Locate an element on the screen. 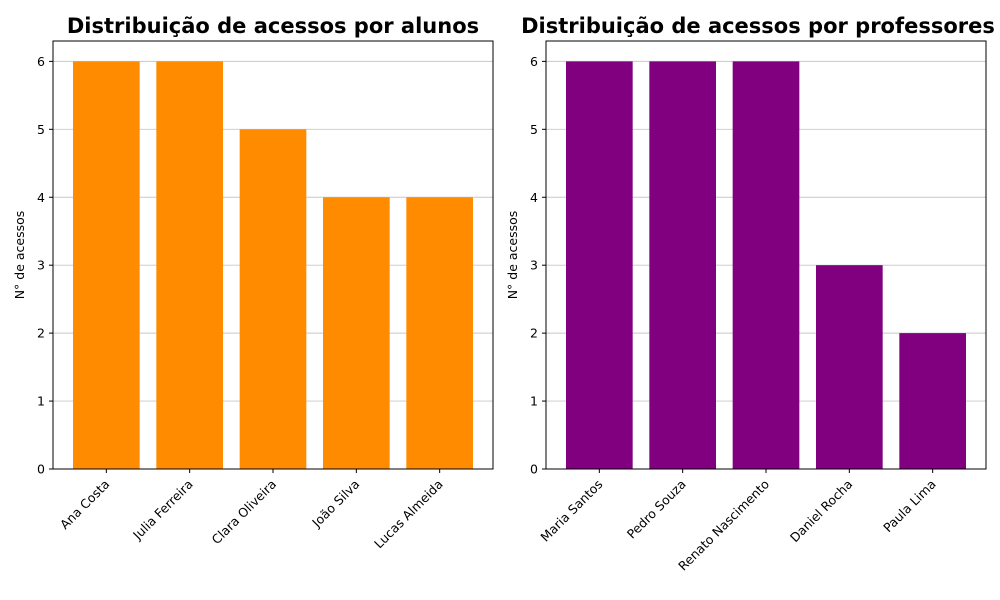 The image size is (1000, 600). x-tick-label: João Silva is located at coordinates (335, 504).